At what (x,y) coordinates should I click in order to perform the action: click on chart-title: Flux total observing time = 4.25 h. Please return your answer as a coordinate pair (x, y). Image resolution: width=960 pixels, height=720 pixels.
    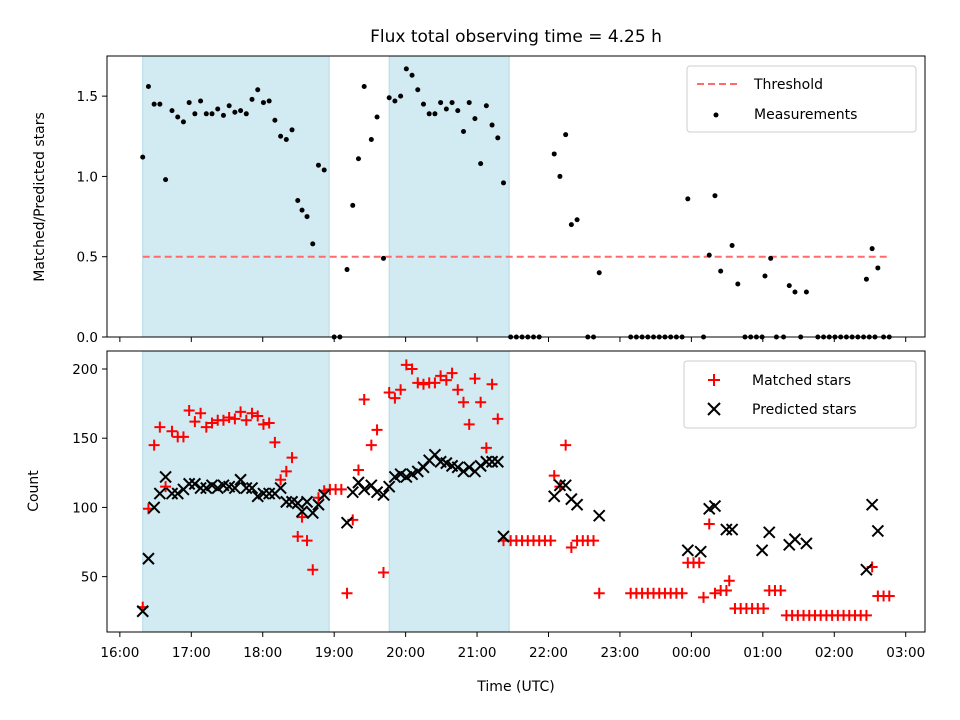
    Looking at the image, I should click on (516, 37).